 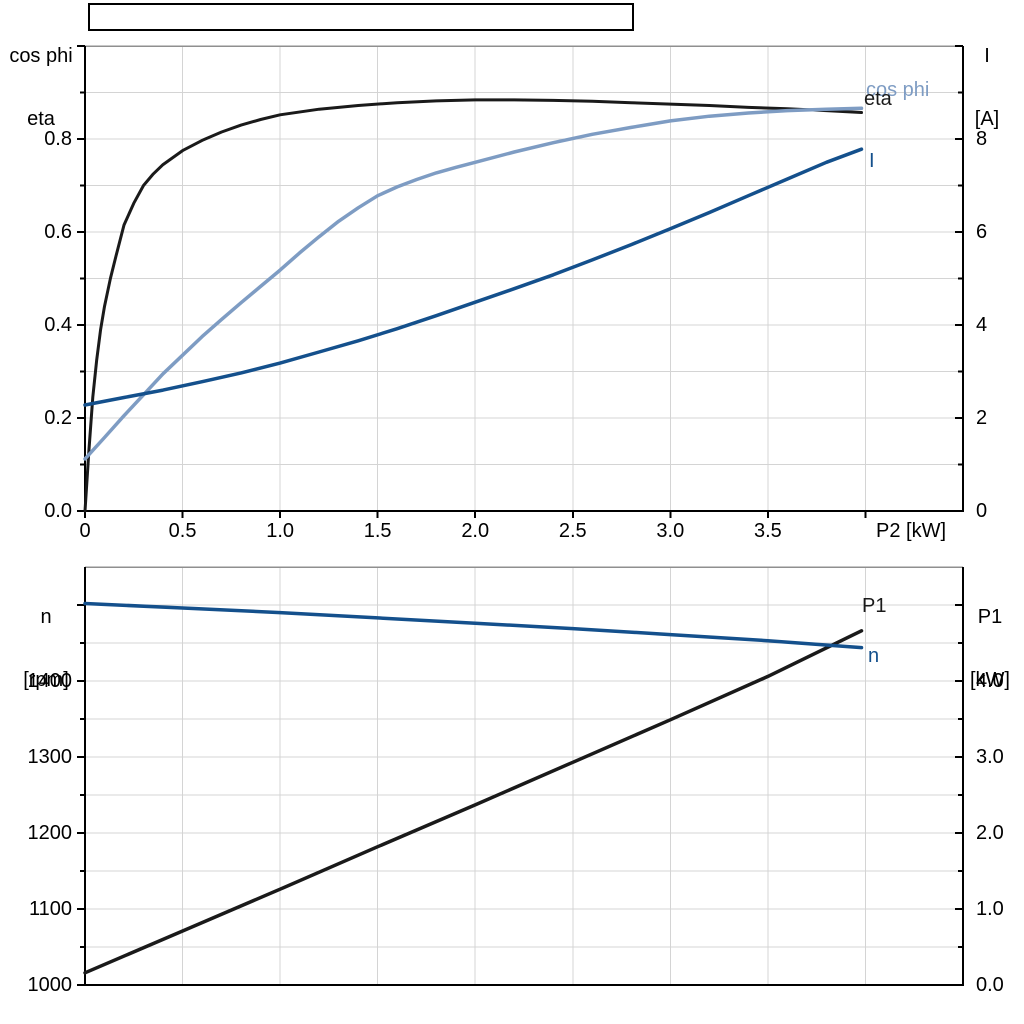 I want to click on x-axis-tick-label: 3.5, so click(x=767, y=531).